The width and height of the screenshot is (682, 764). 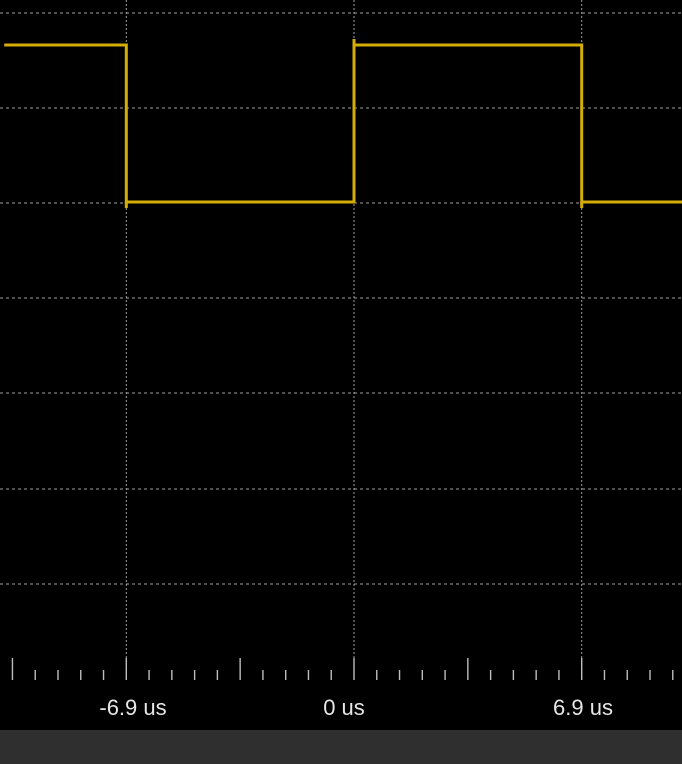 What do you see at coordinates (342, 669) in the screenshot?
I see `time-axis-minor-ticks` at bounding box center [342, 669].